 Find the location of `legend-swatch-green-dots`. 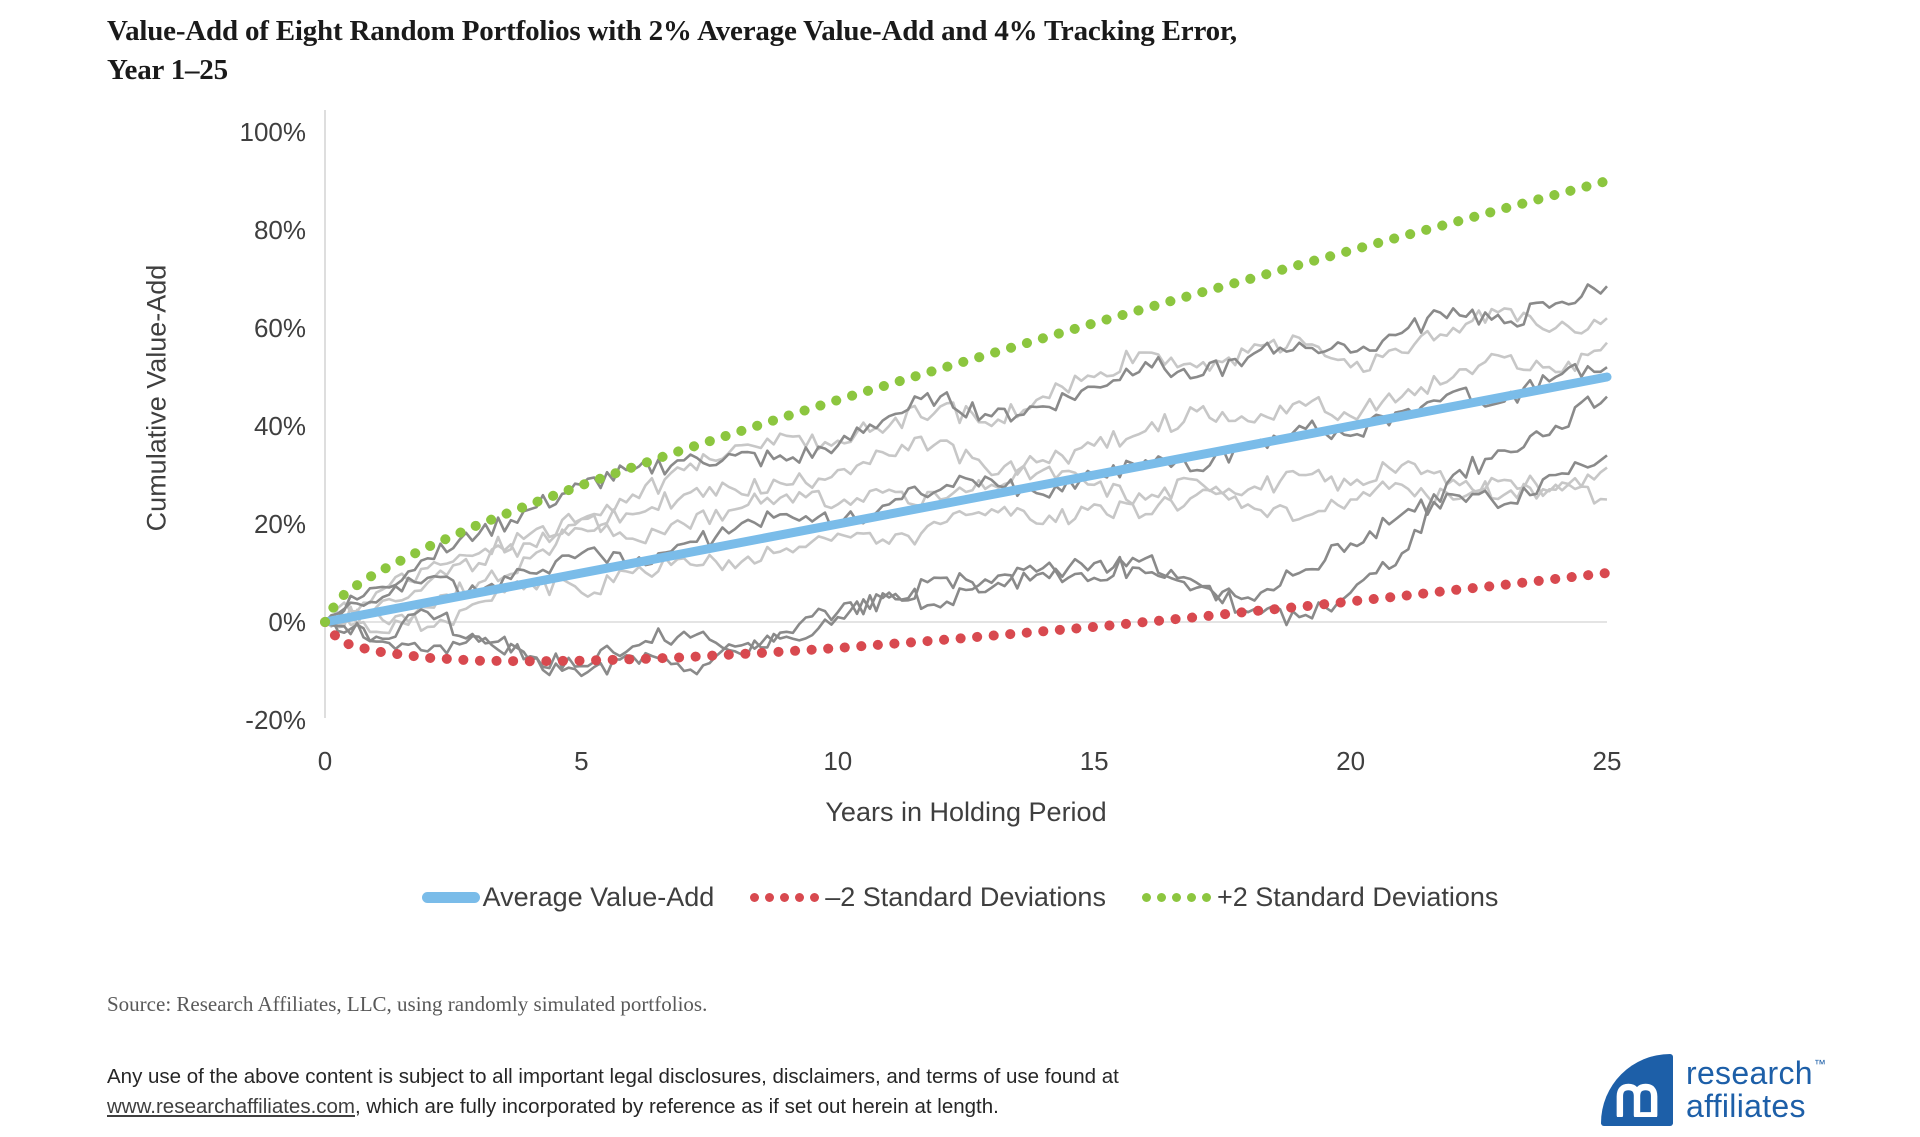

legend-swatch-green-dots is located at coordinates (1176, 897).